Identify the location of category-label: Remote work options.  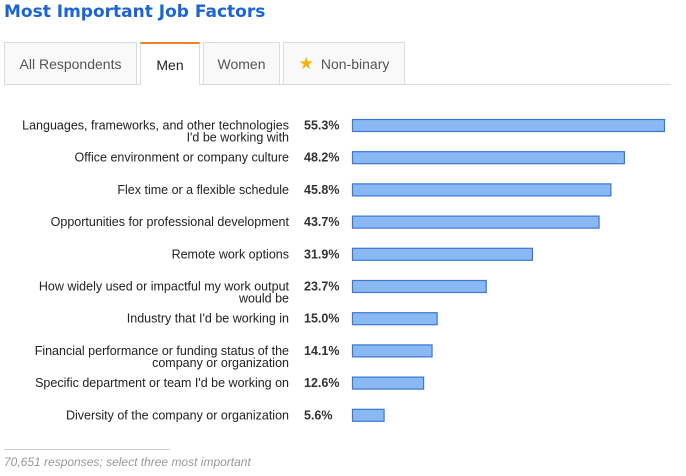
(230, 254).